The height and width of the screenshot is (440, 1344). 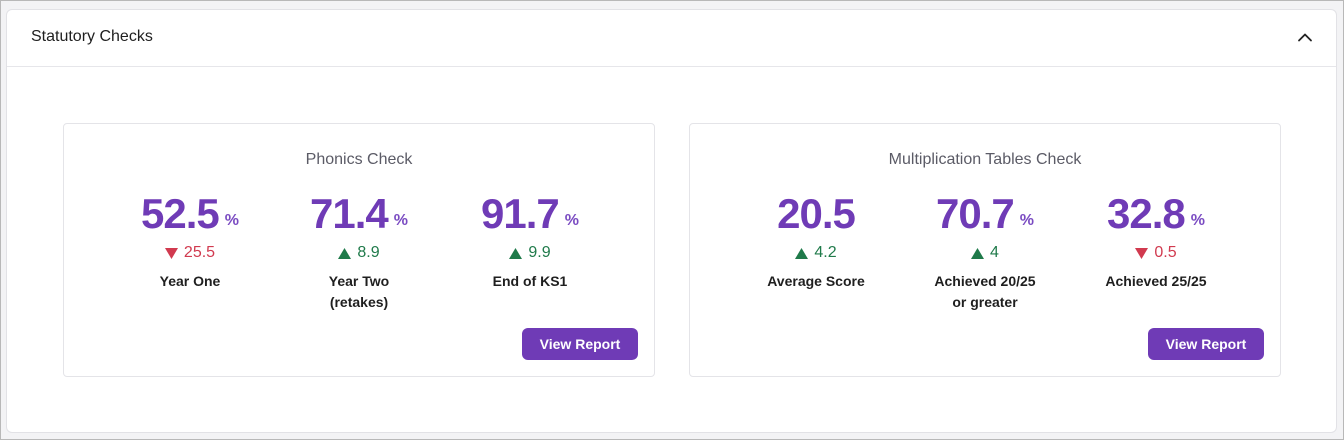 I want to click on change-value: 4.2, so click(x=825, y=252).